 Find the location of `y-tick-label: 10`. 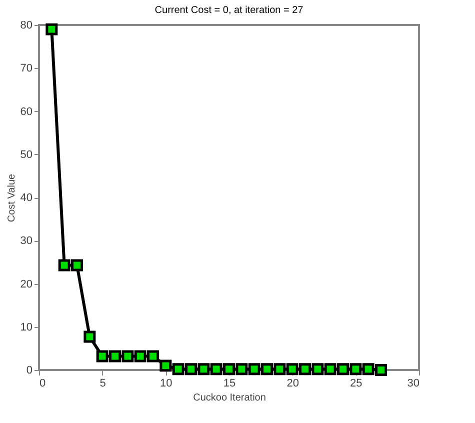

y-tick-label: 10 is located at coordinates (26, 327).